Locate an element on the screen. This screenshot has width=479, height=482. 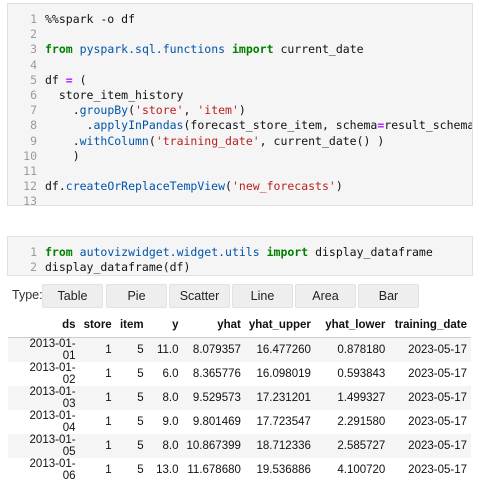
table-cell: 11.0 is located at coordinates (165, 349).